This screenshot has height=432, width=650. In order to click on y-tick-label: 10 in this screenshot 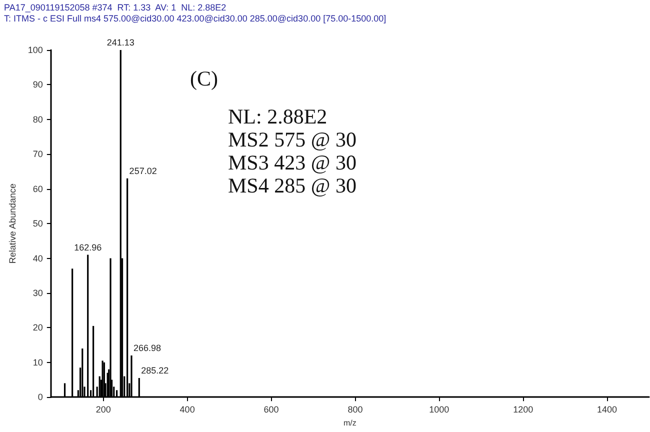, I will do `click(37, 362)`.